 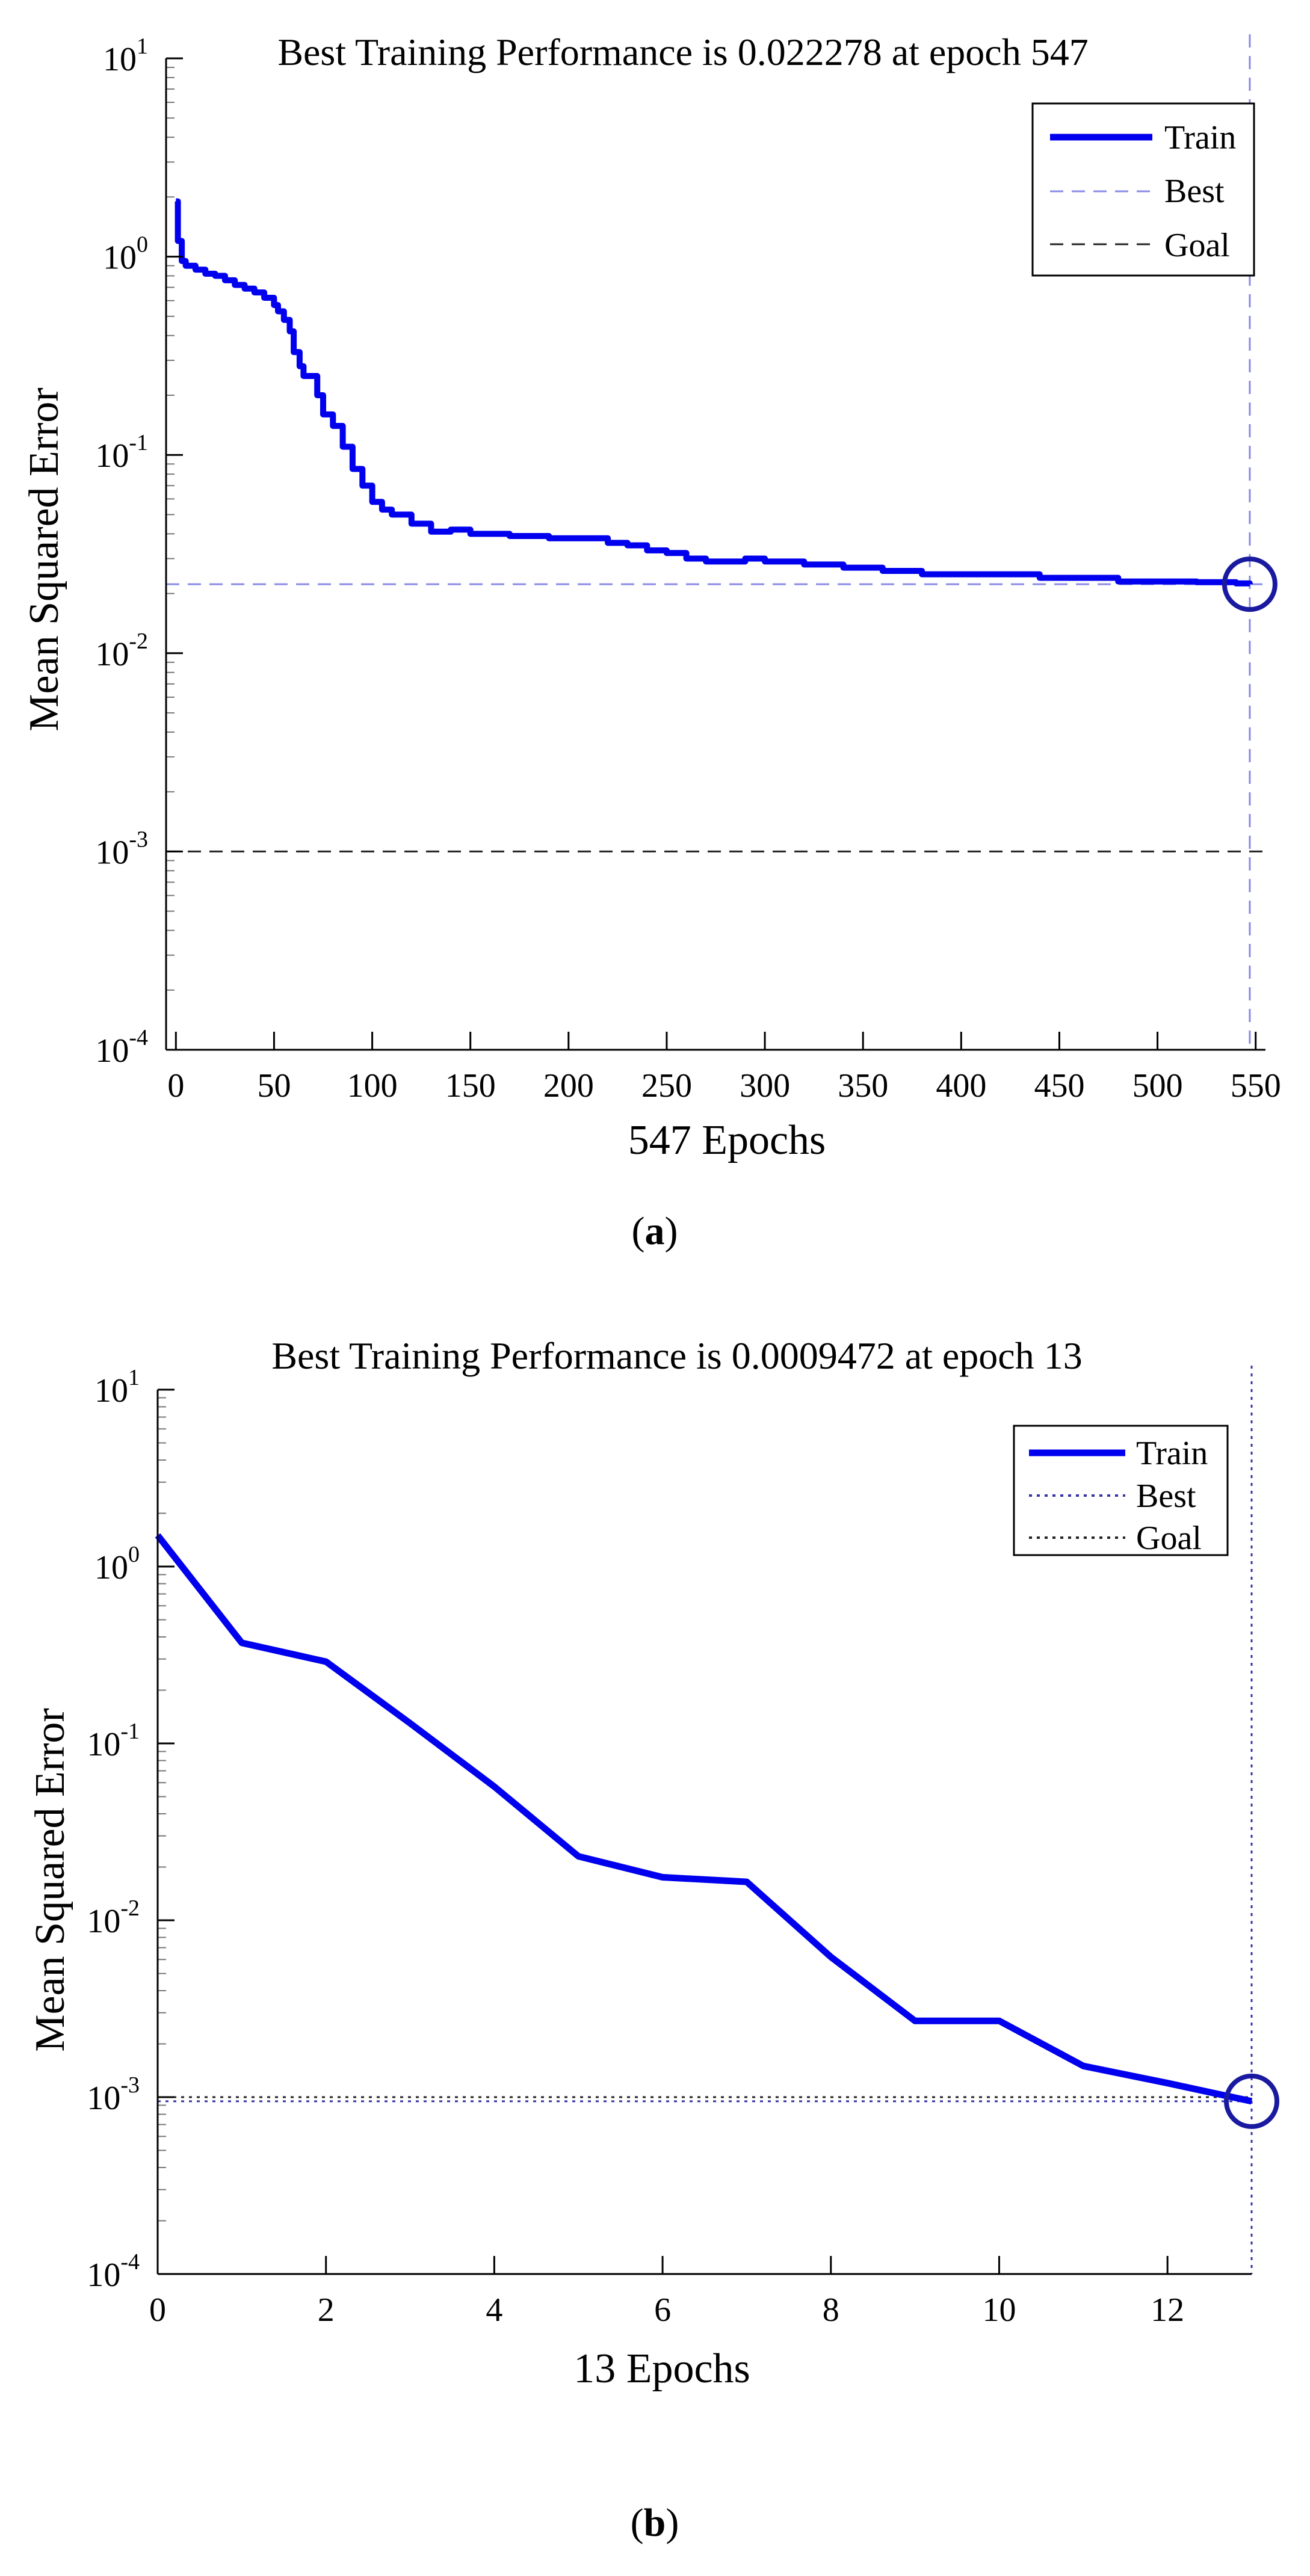 What do you see at coordinates (162, 1809) in the screenshot?
I see `chart-b-grid` at bounding box center [162, 1809].